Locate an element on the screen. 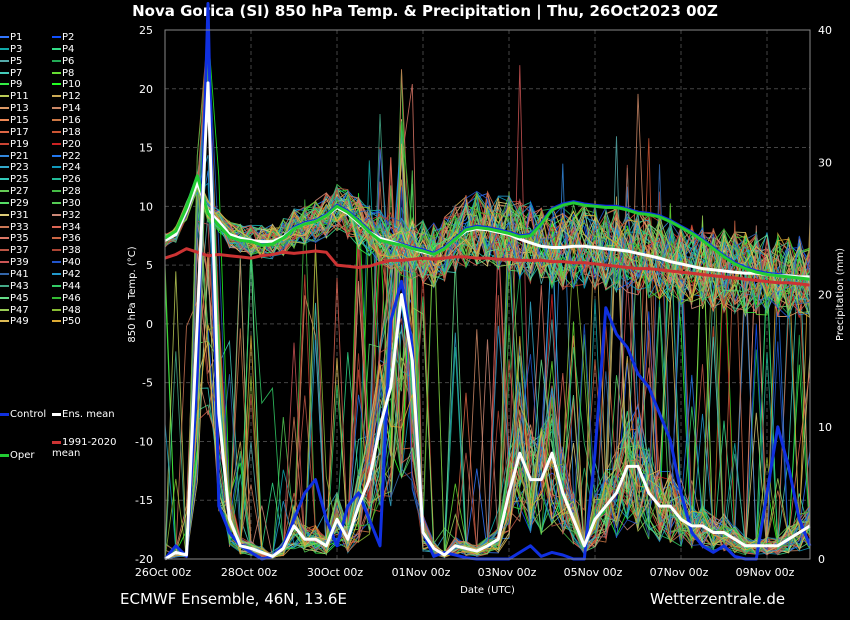  legend-item-p1: P1 is located at coordinates (11, 37).